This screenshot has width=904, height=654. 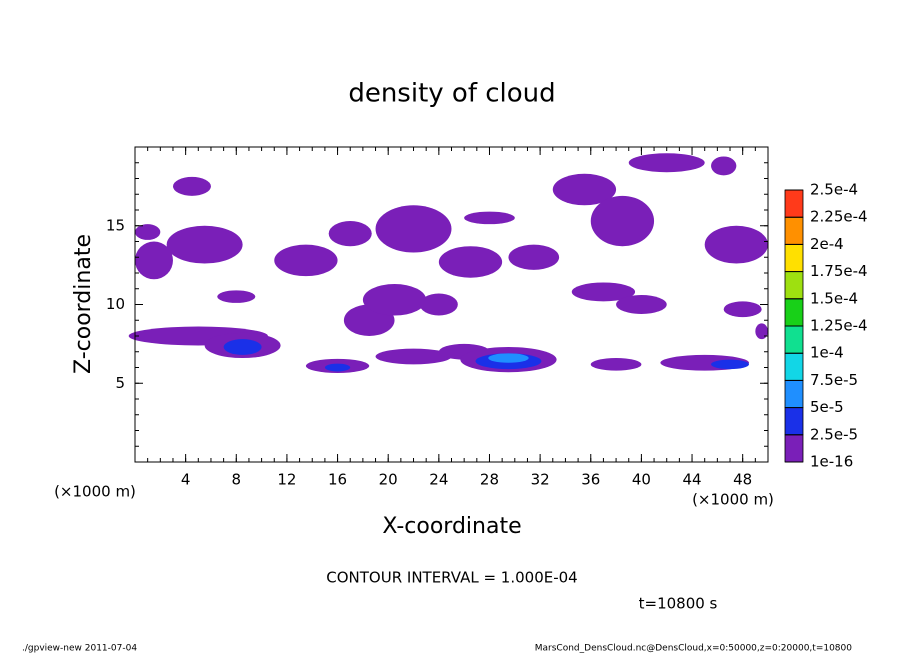 I want to click on contour-interval: CONTOUR INTERVAL = 1.000E-04, so click(x=451, y=578).